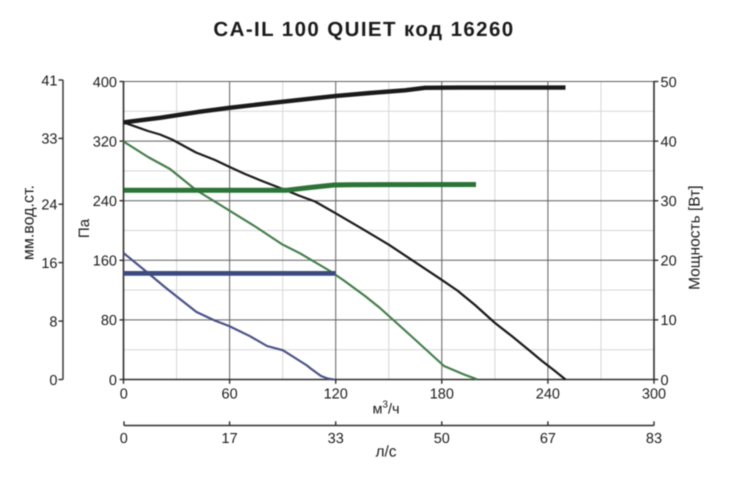 This screenshot has width=750, height=485. What do you see at coordinates (654, 395) in the screenshot?
I see `svg-text: 300` at bounding box center [654, 395].